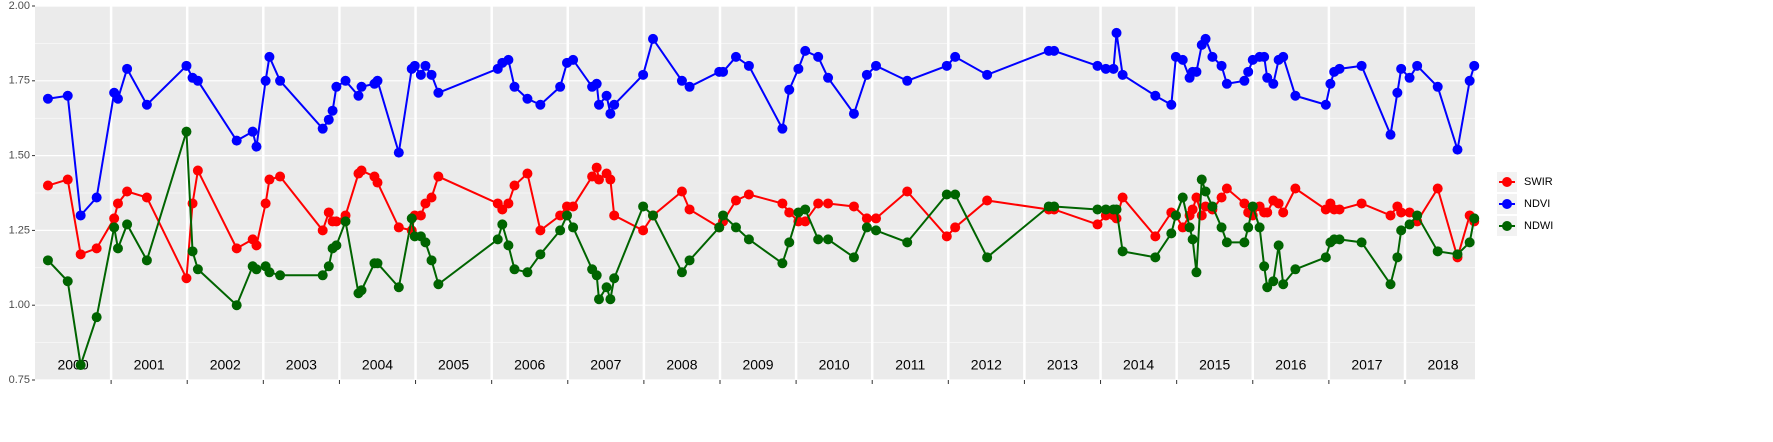 The image size is (1773, 442). Describe the element at coordinates (149, 365) in the screenshot. I see `year-label: 2001` at that location.